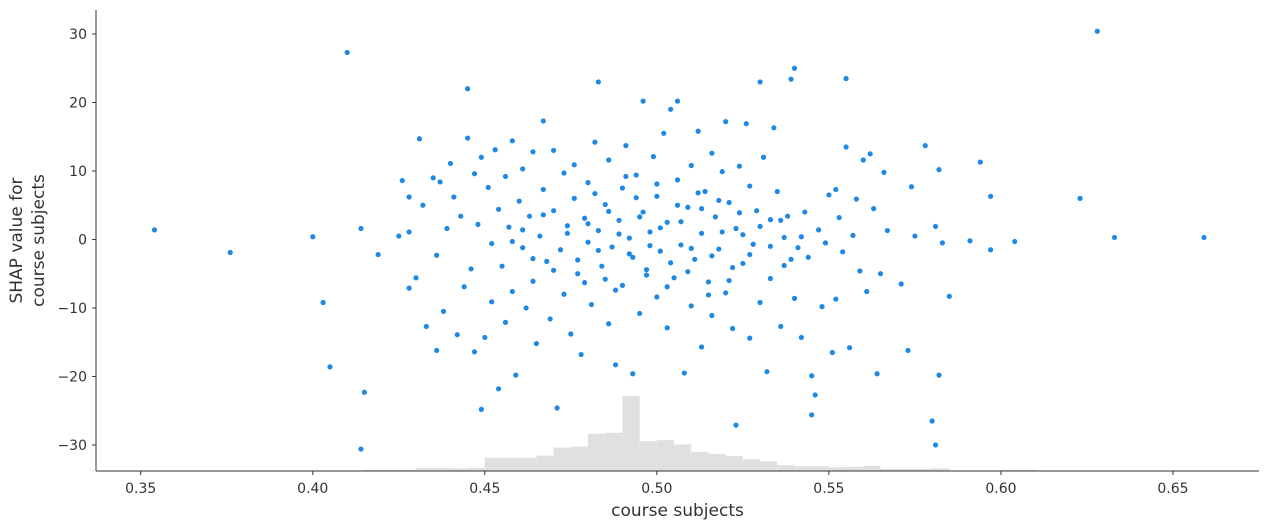 The height and width of the screenshot is (530, 1268). I want to click on x-tick-label: 0.40, so click(312, 489).